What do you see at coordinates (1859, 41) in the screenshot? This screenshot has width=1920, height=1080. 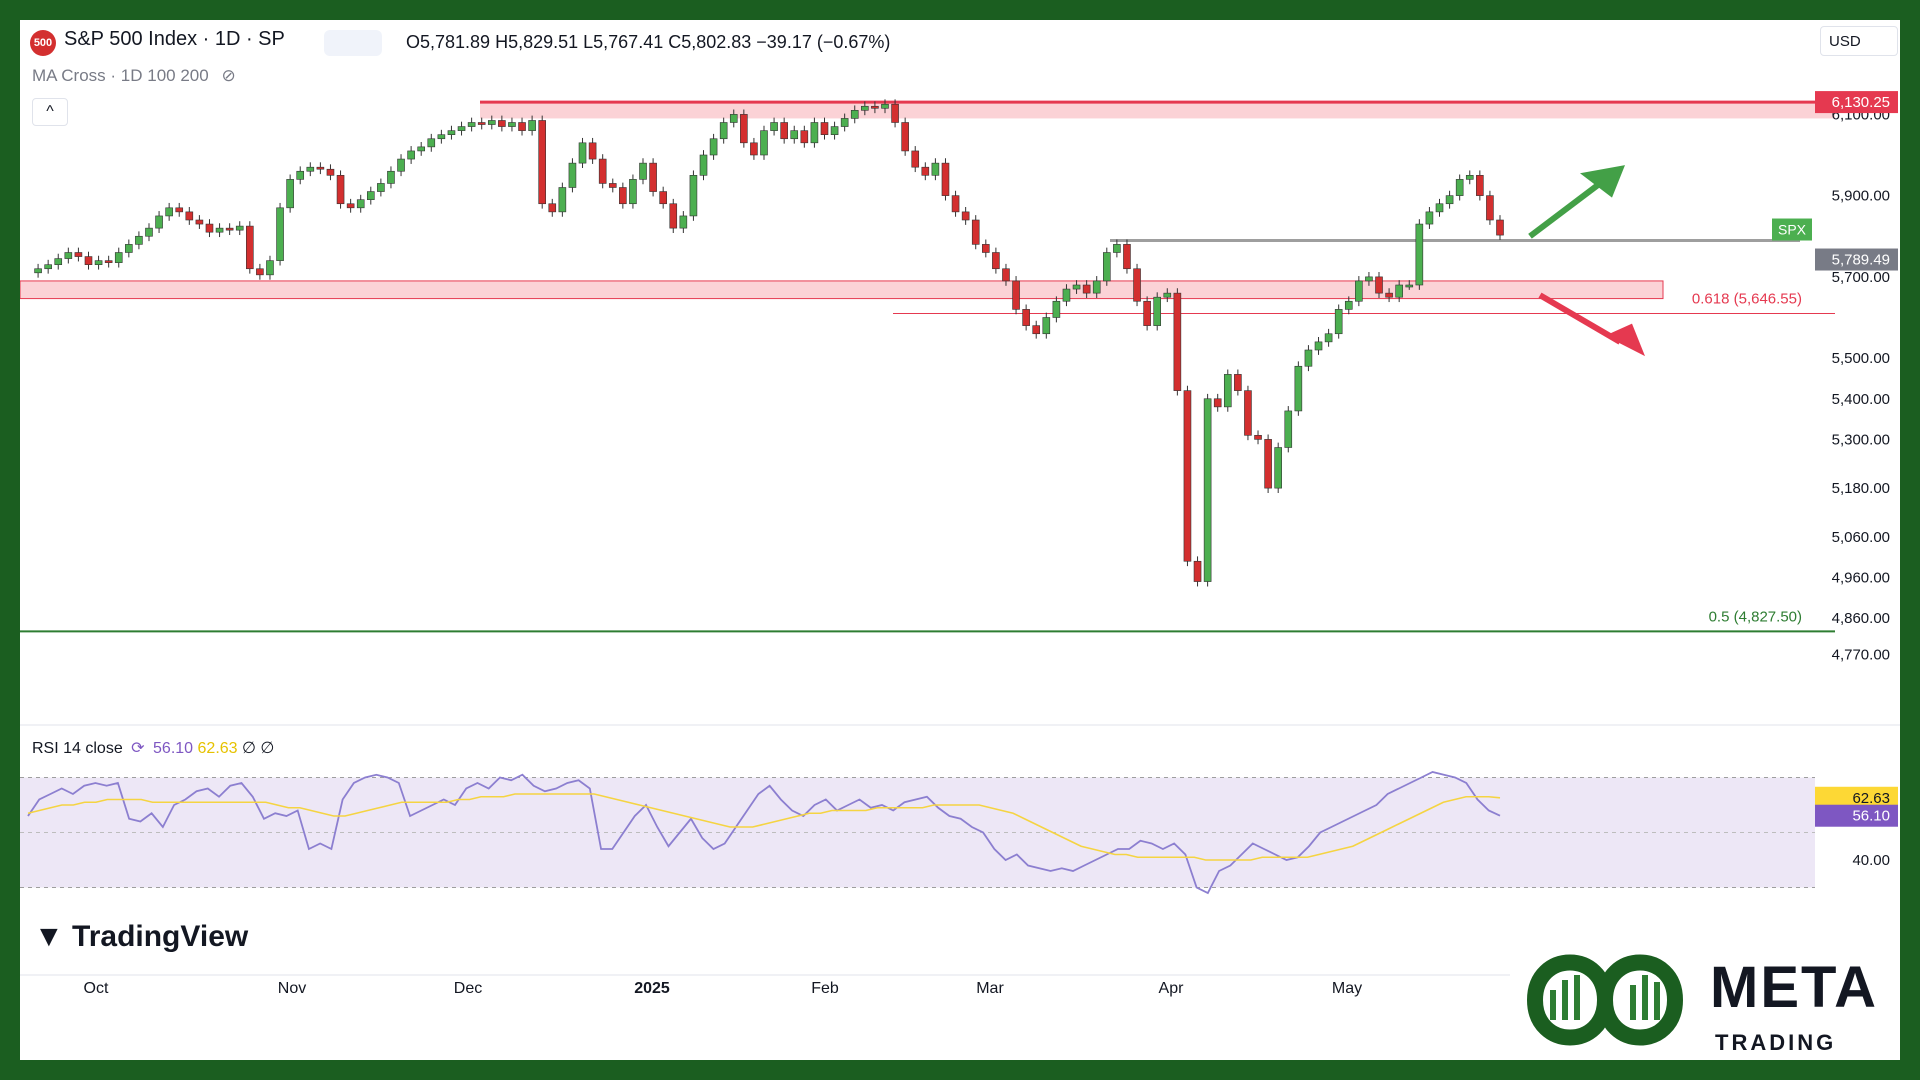 I see `currency-select: USD` at bounding box center [1859, 41].